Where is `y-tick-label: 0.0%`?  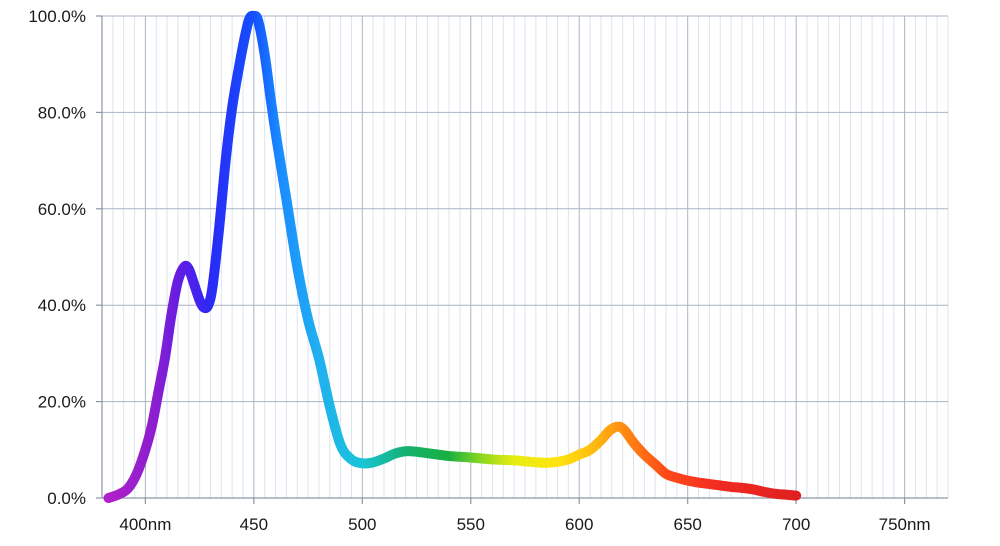
y-tick-label: 0.0% is located at coordinates (66, 498).